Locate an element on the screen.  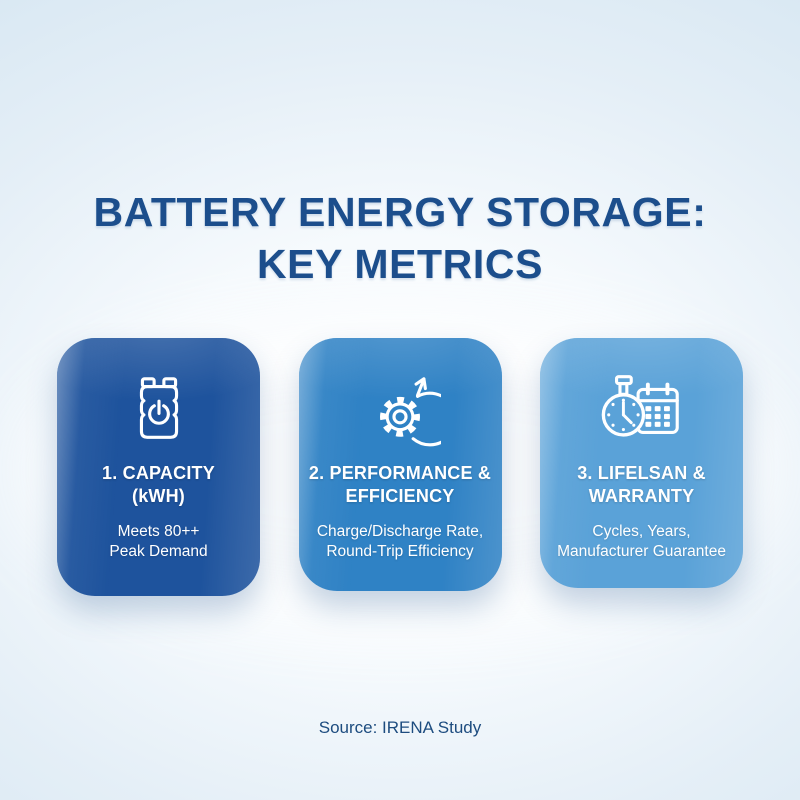
card-lifespan-title: 3. LIFELSAN & WARRANTY is located at coordinates (641, 485).